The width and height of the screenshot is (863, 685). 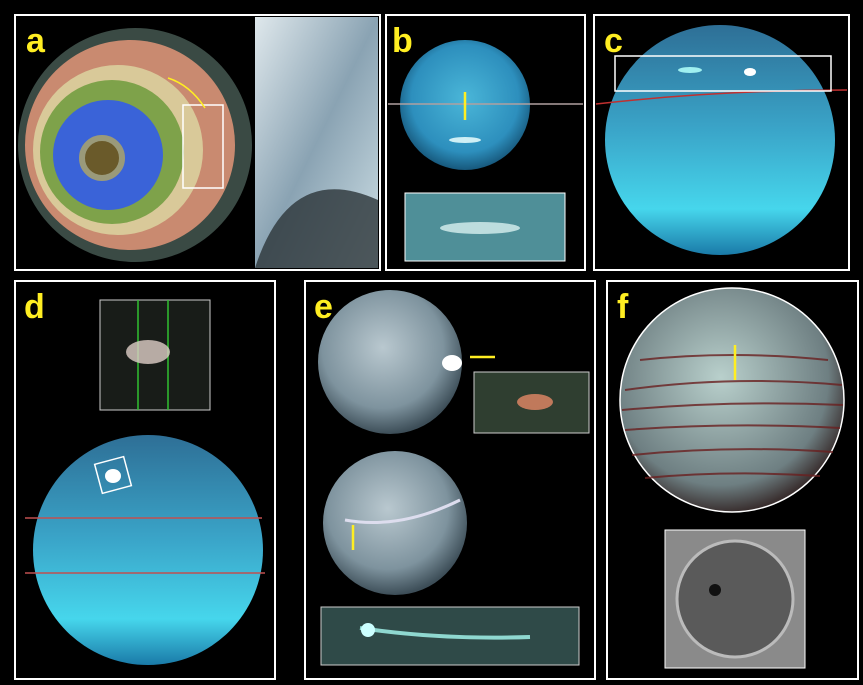 I want to click on panel-label: a, so click(x=36, y=41).